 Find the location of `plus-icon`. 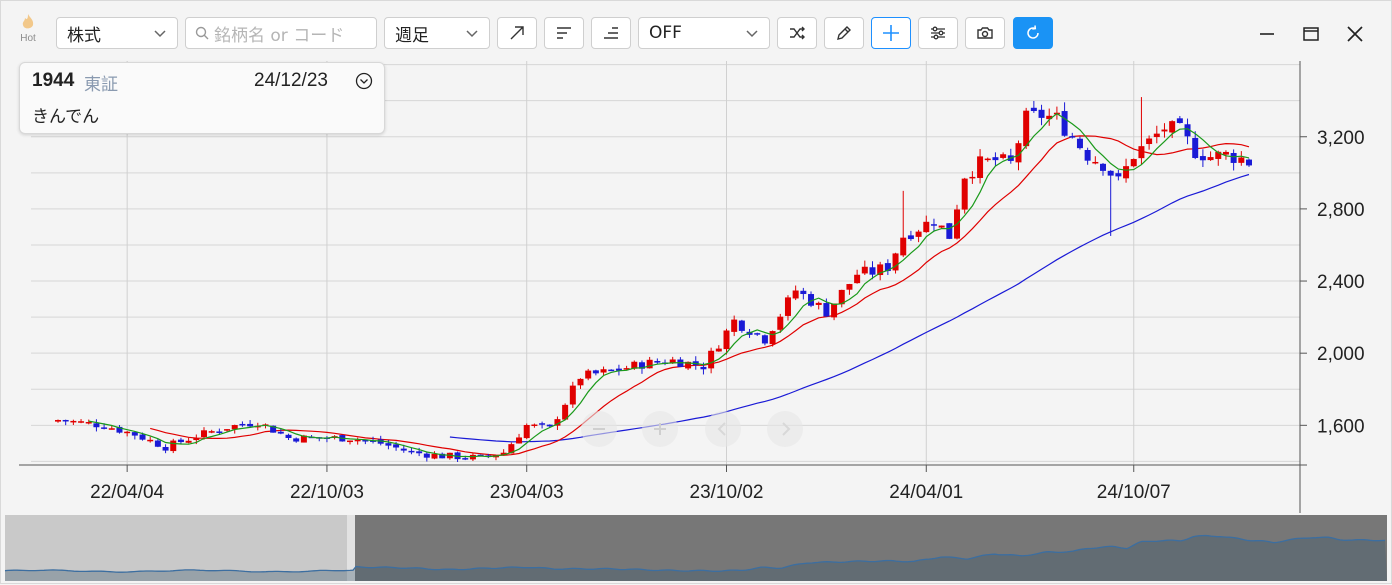

plus-icon is located at coordinates (891, 33).